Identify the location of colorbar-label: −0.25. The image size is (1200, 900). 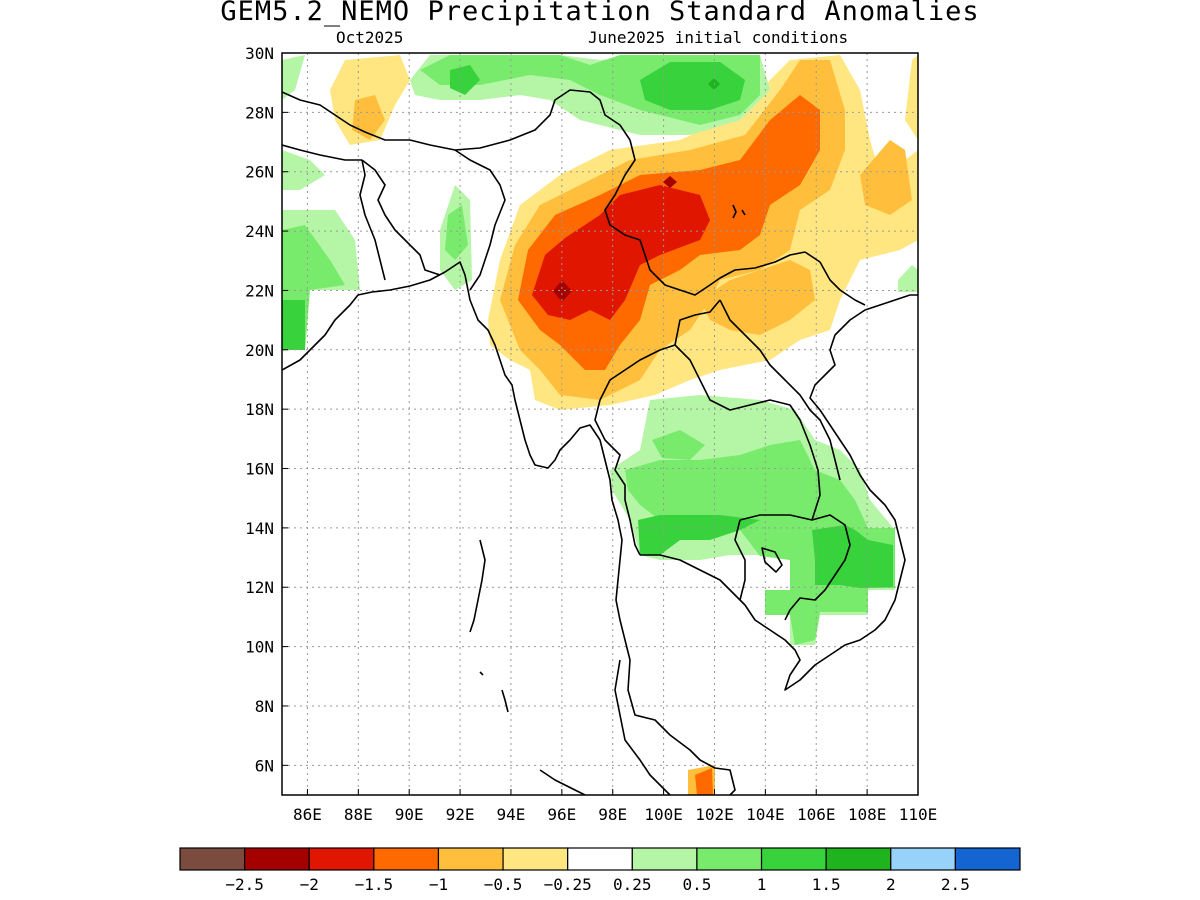
(568, 884).